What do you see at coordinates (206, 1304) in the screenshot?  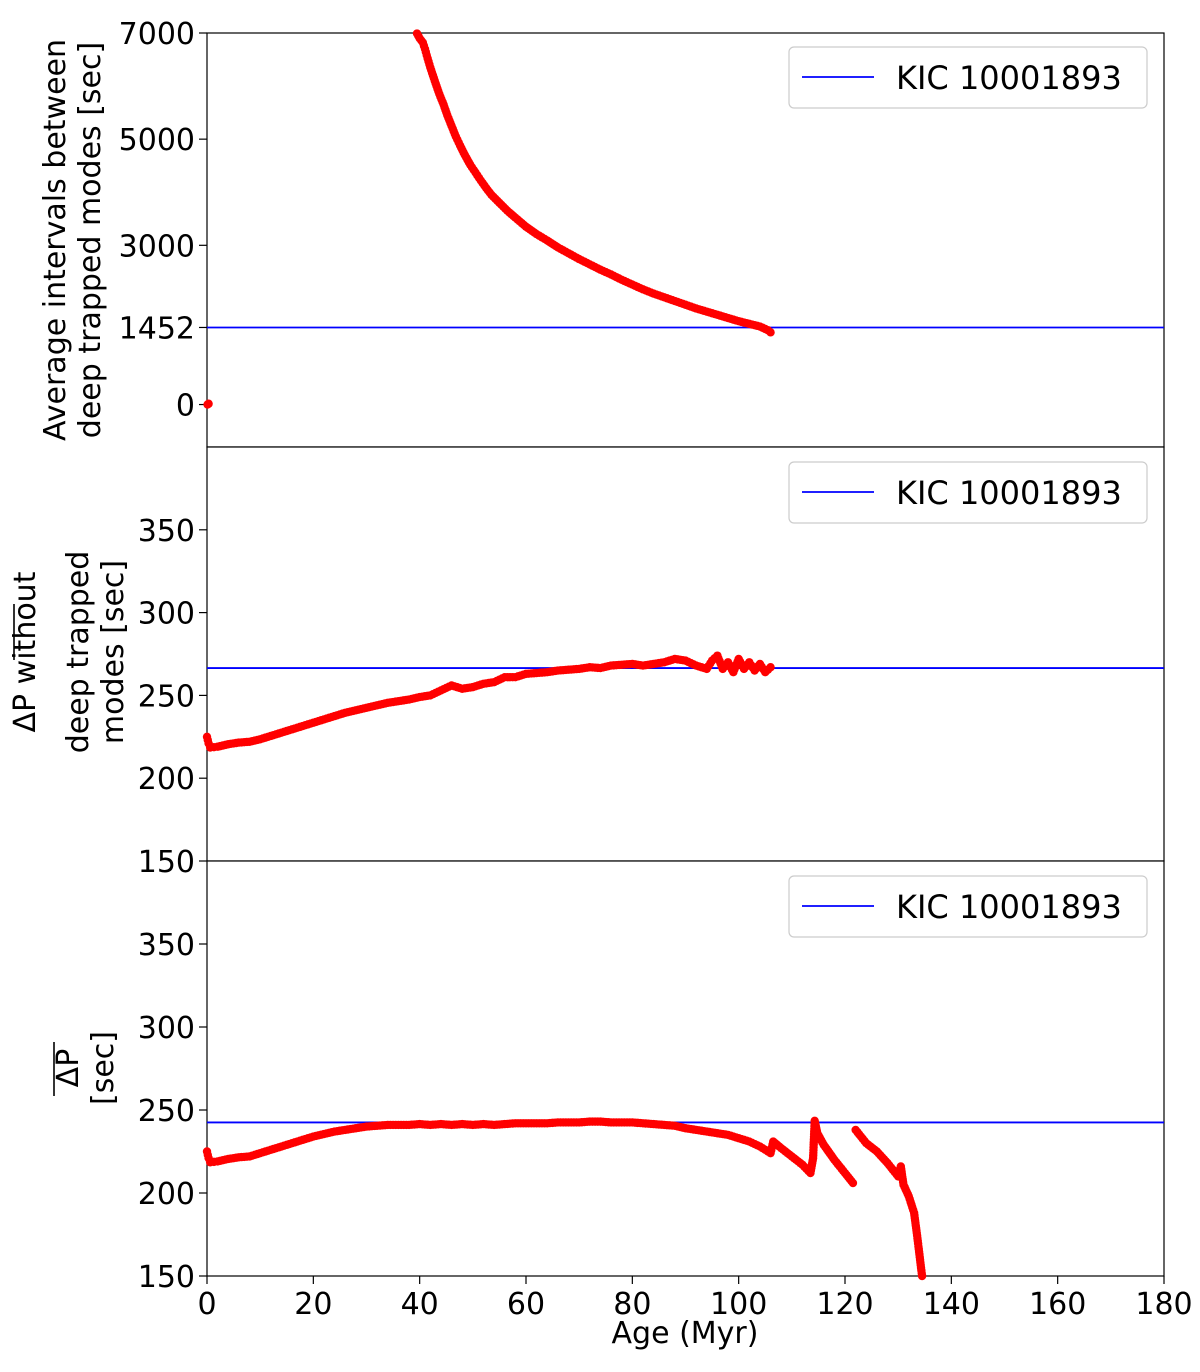 I see `x-tick-label: 0` at bounding box center [206, 1304].